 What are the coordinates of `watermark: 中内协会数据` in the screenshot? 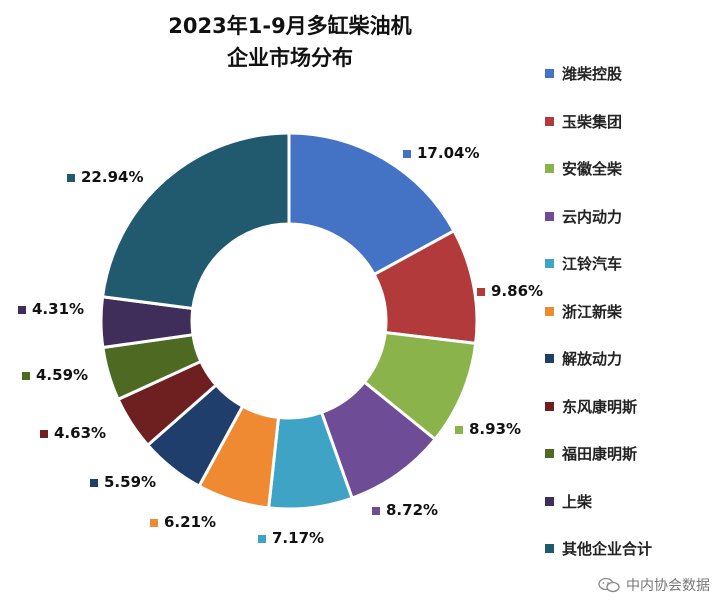 It's located at (654, 585).